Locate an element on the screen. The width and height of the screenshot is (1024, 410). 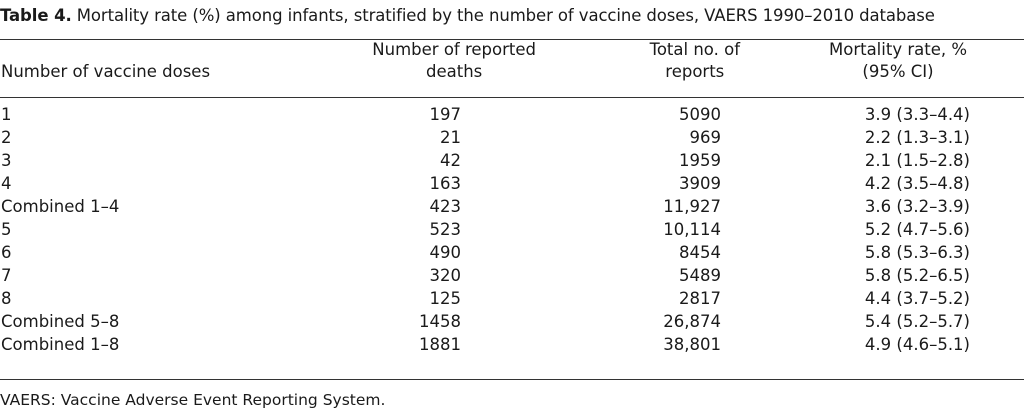
cell-reports: 3909 is located at coordinates (700, 183).